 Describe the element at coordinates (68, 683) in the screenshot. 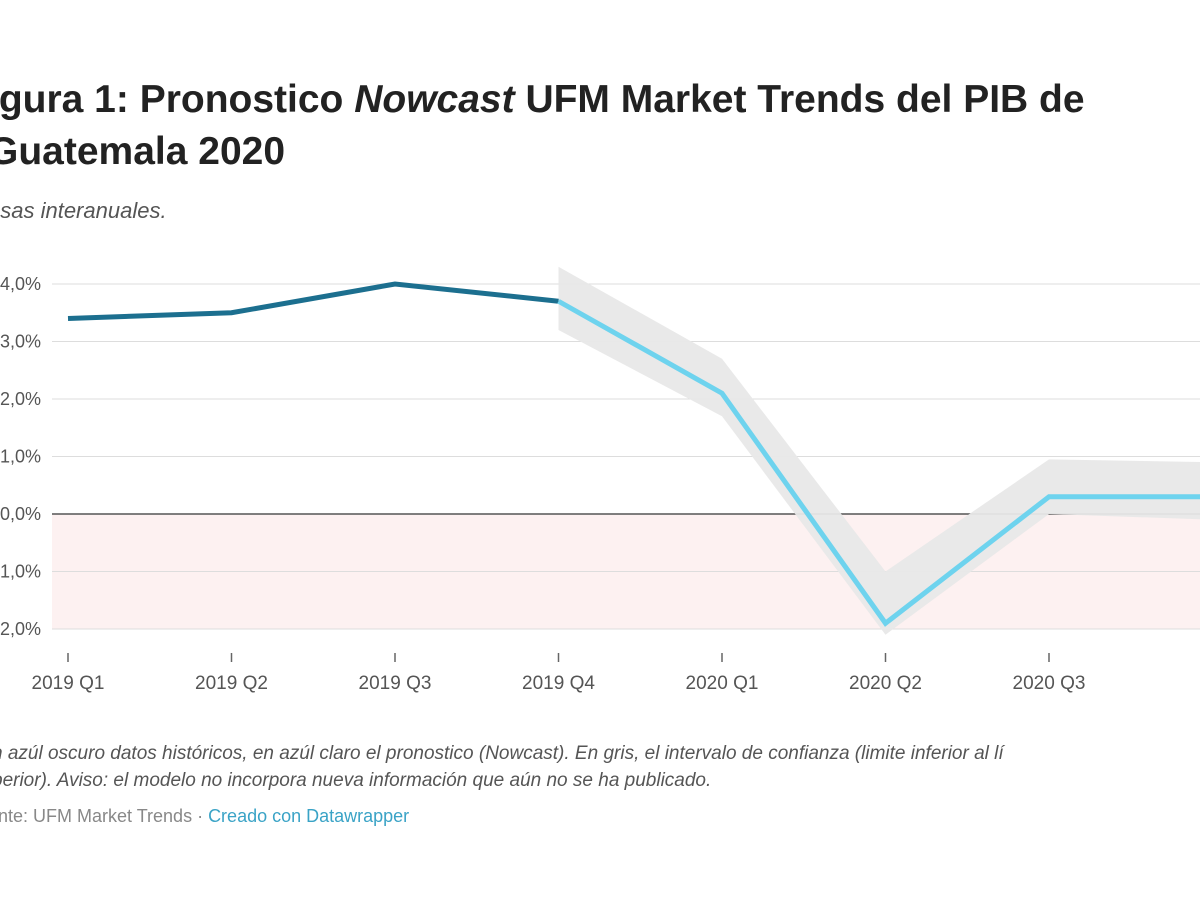

I see `x-tick-label: 2019 Q1` at that location.